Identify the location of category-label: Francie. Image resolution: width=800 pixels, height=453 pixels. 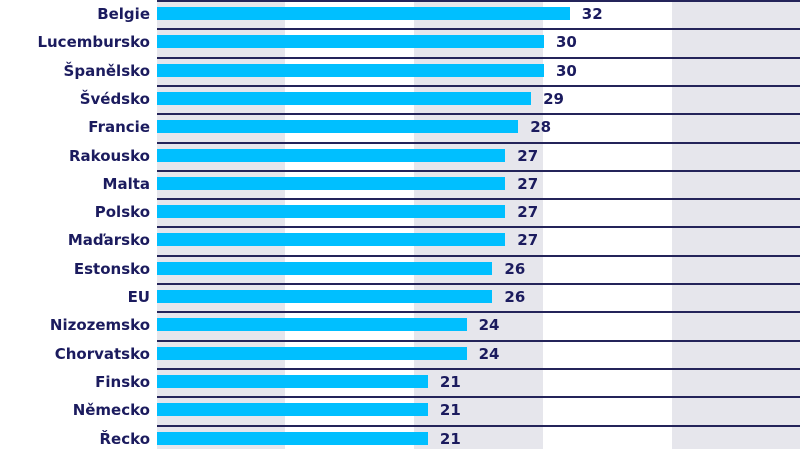
(119, 127).